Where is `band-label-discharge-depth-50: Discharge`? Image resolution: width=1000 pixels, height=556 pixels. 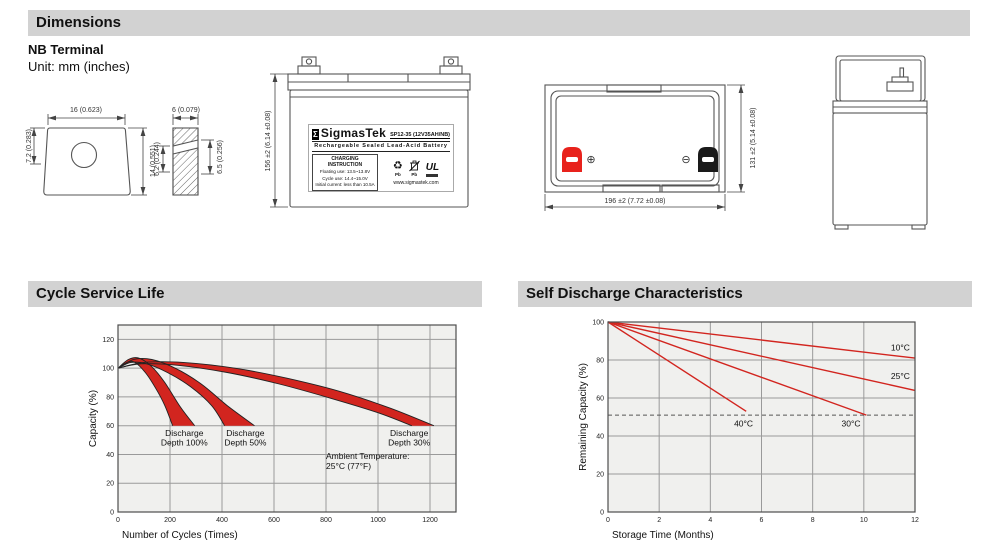 band-label-discharge-depth-50: Discharge is located at coordinates (245, 433).